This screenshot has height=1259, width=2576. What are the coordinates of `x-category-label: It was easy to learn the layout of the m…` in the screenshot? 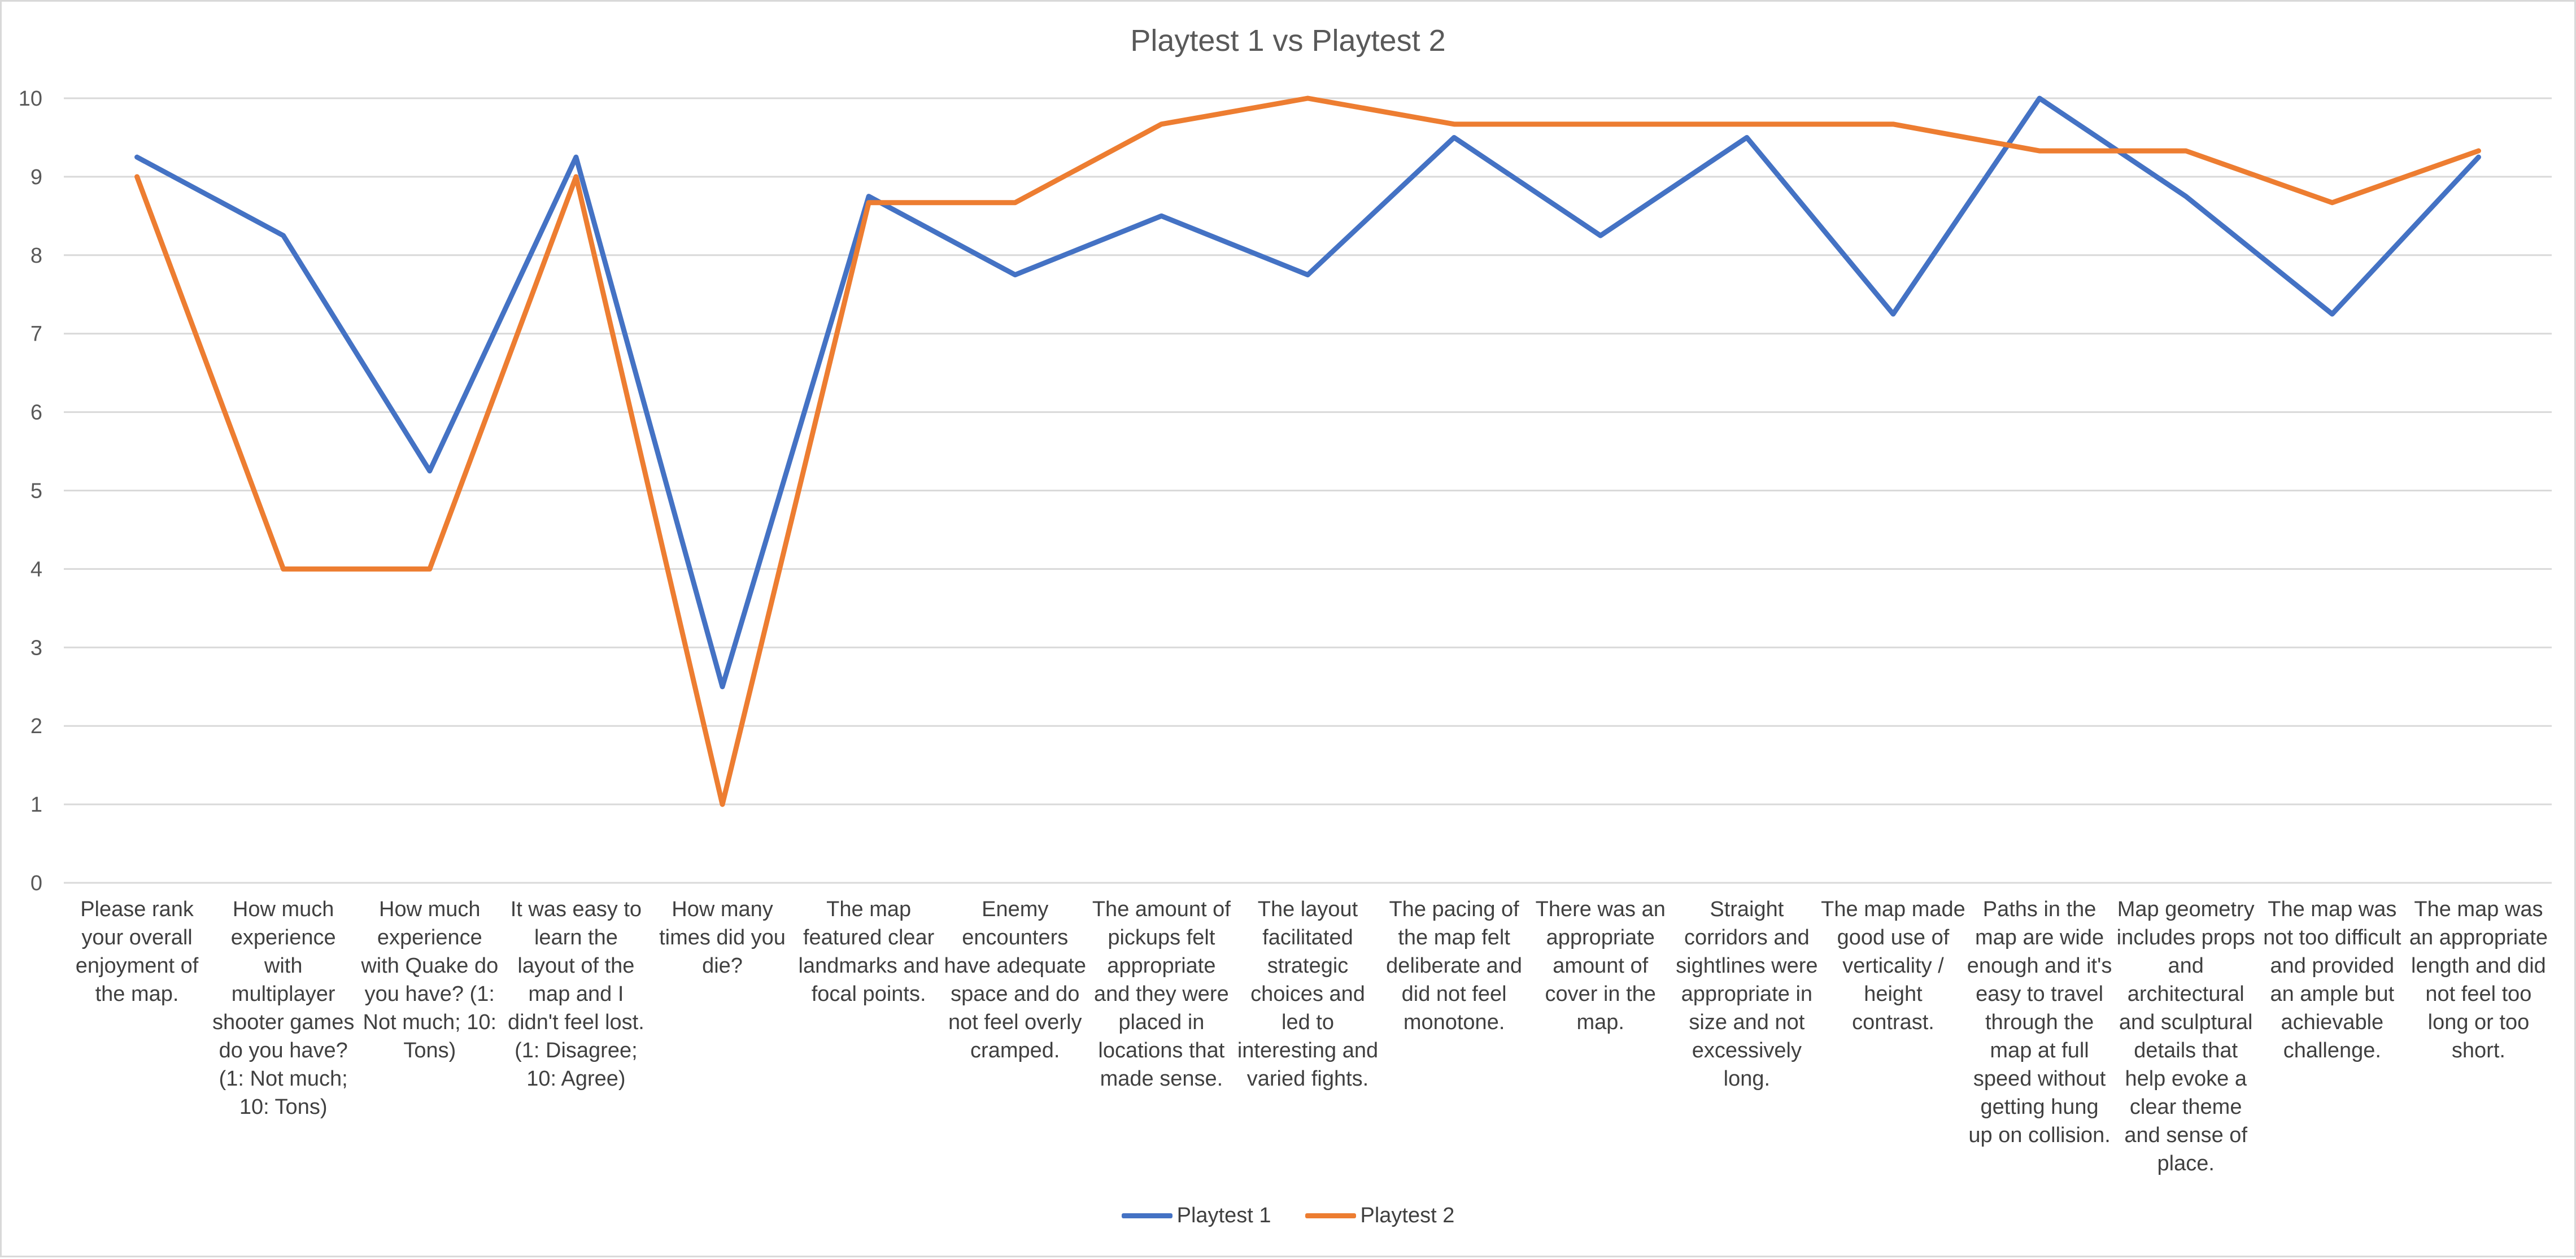 It's located at (576, 995).